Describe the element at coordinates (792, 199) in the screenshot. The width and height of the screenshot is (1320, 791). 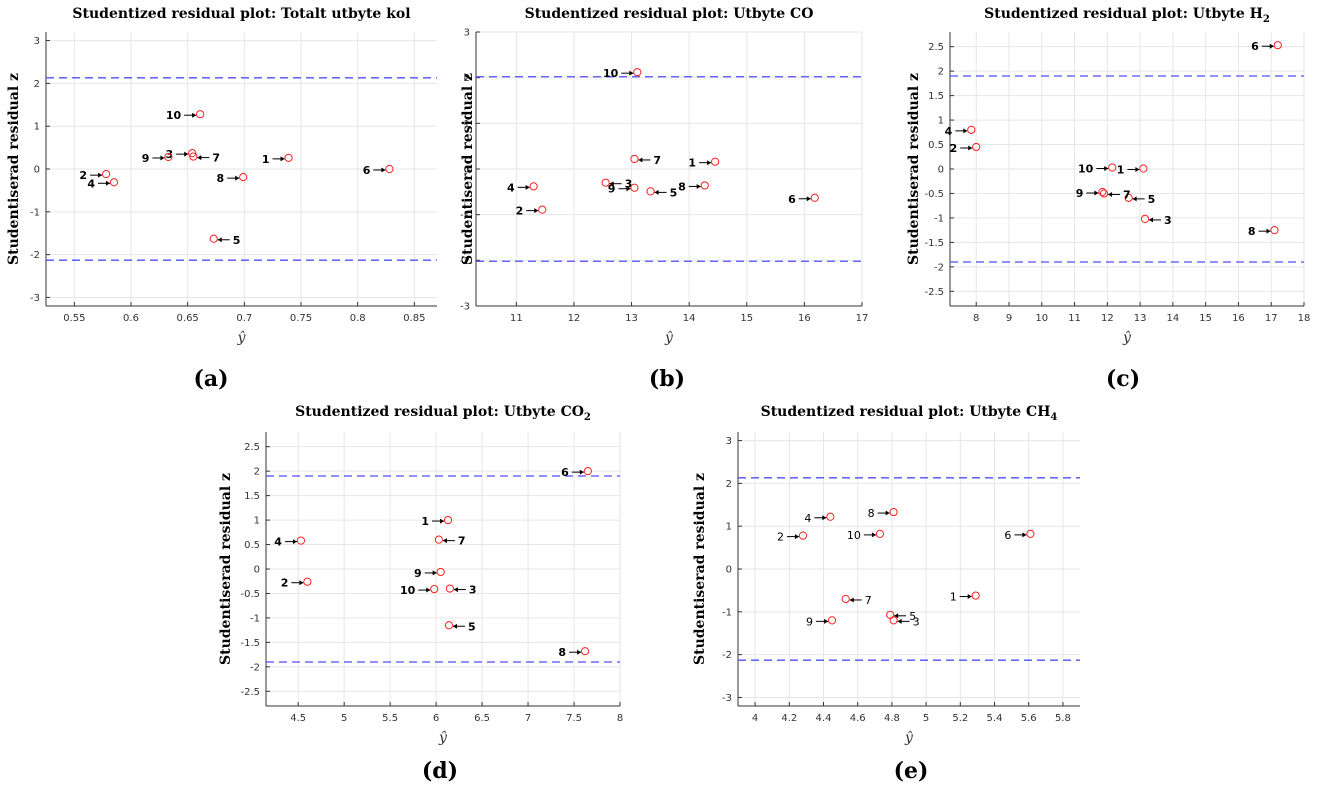
I see `point-label: 6` at that location.